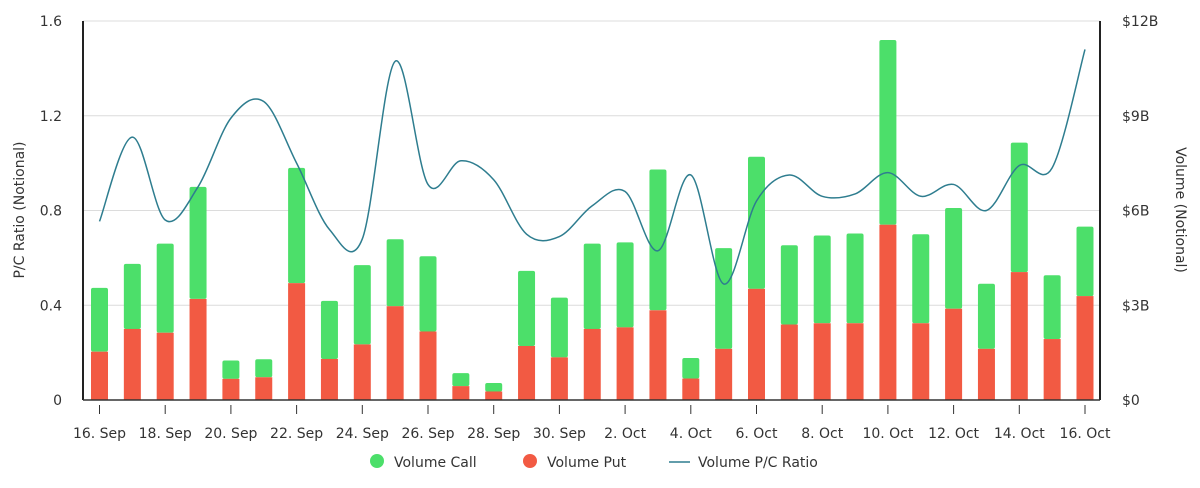  I want to click on x-tick-label: 8. Oct, so click(822, 434).